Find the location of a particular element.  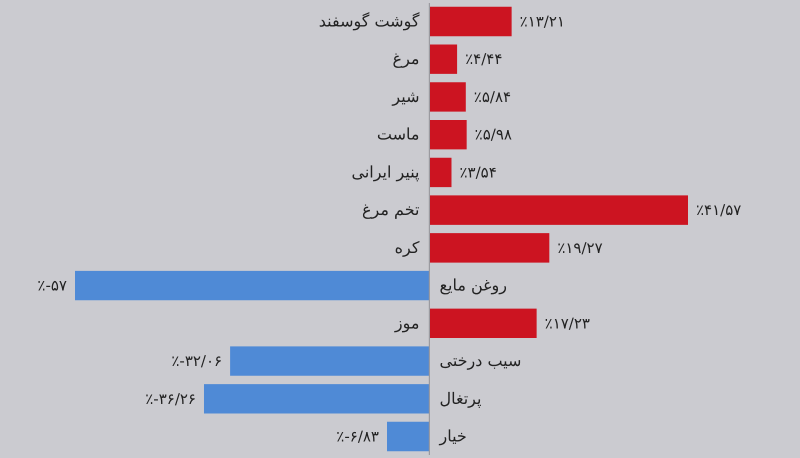

y-tick-label: موز is located at coordinates (407, 322).